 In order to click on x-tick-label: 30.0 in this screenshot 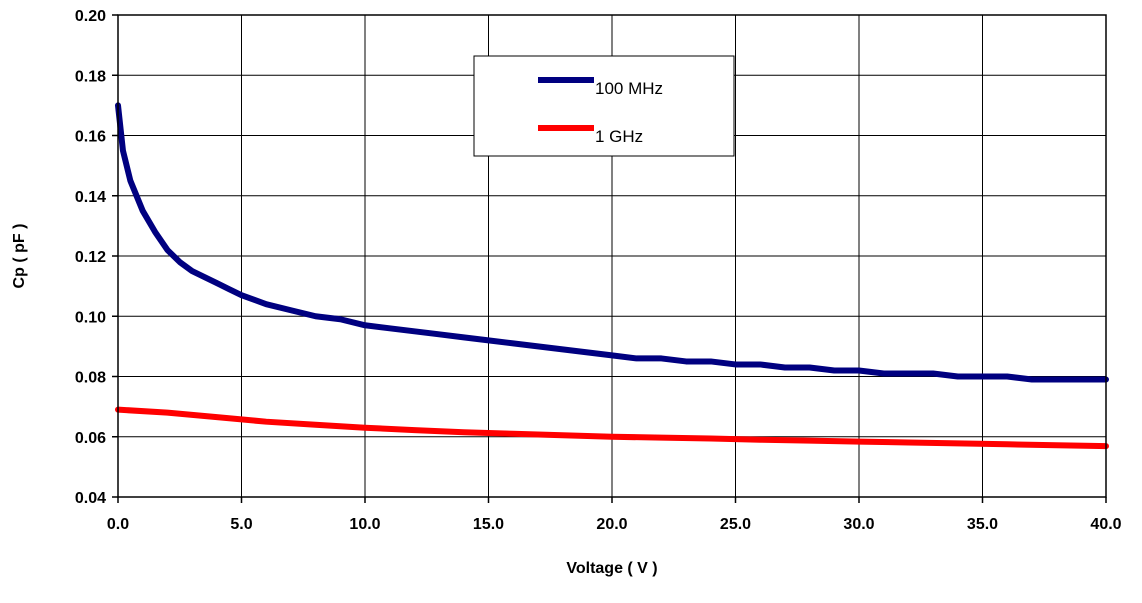, I will do `click(858, 524)`.